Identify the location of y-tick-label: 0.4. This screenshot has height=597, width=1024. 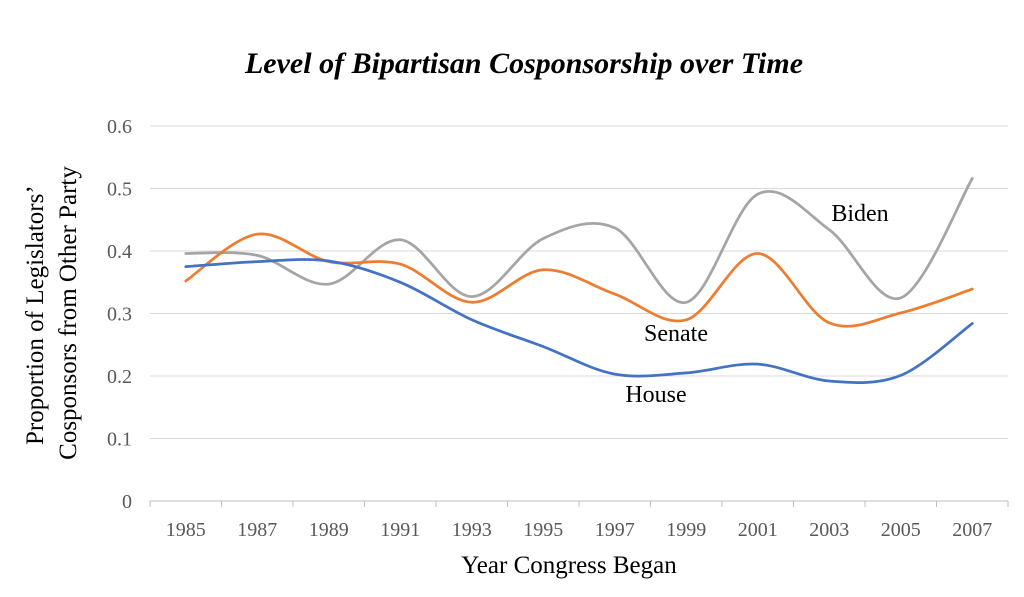
(119, 252).